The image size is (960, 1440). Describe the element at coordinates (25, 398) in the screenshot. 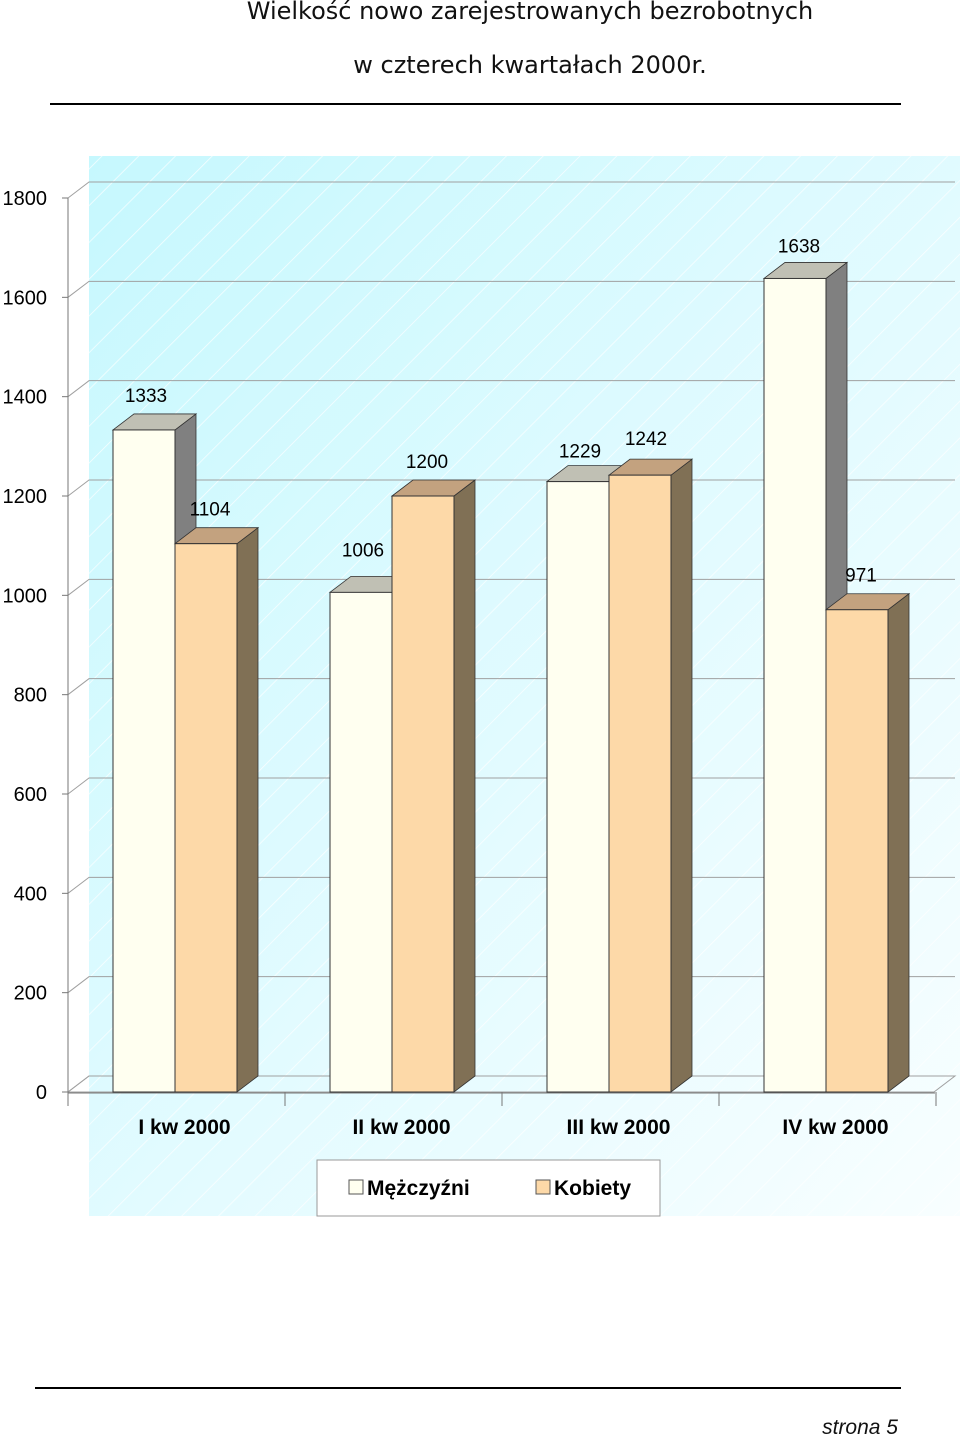

I see `y-tick-label: 1400` at that location.